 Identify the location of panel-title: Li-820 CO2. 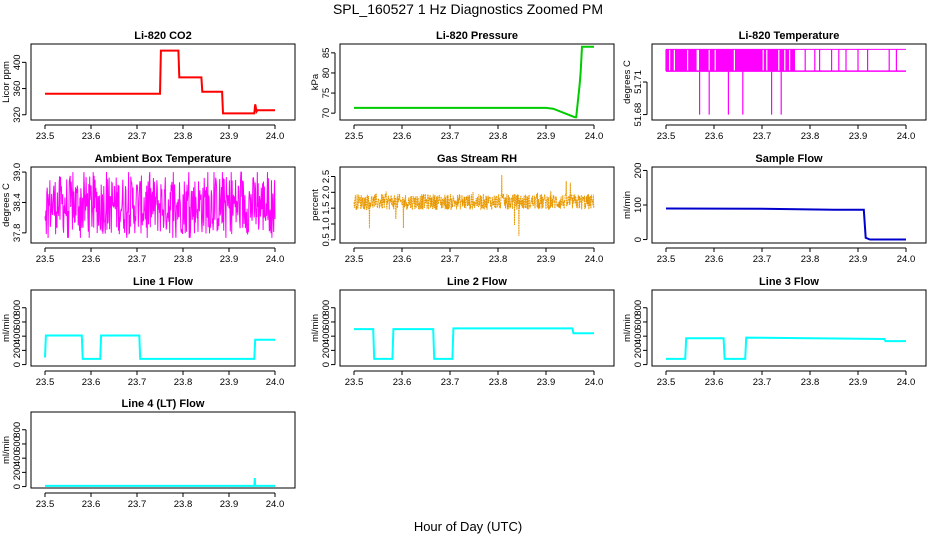
(162, 36).